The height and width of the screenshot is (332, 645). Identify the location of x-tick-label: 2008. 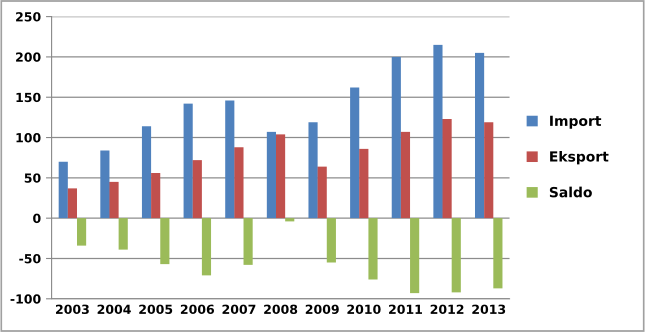
(281, 309).